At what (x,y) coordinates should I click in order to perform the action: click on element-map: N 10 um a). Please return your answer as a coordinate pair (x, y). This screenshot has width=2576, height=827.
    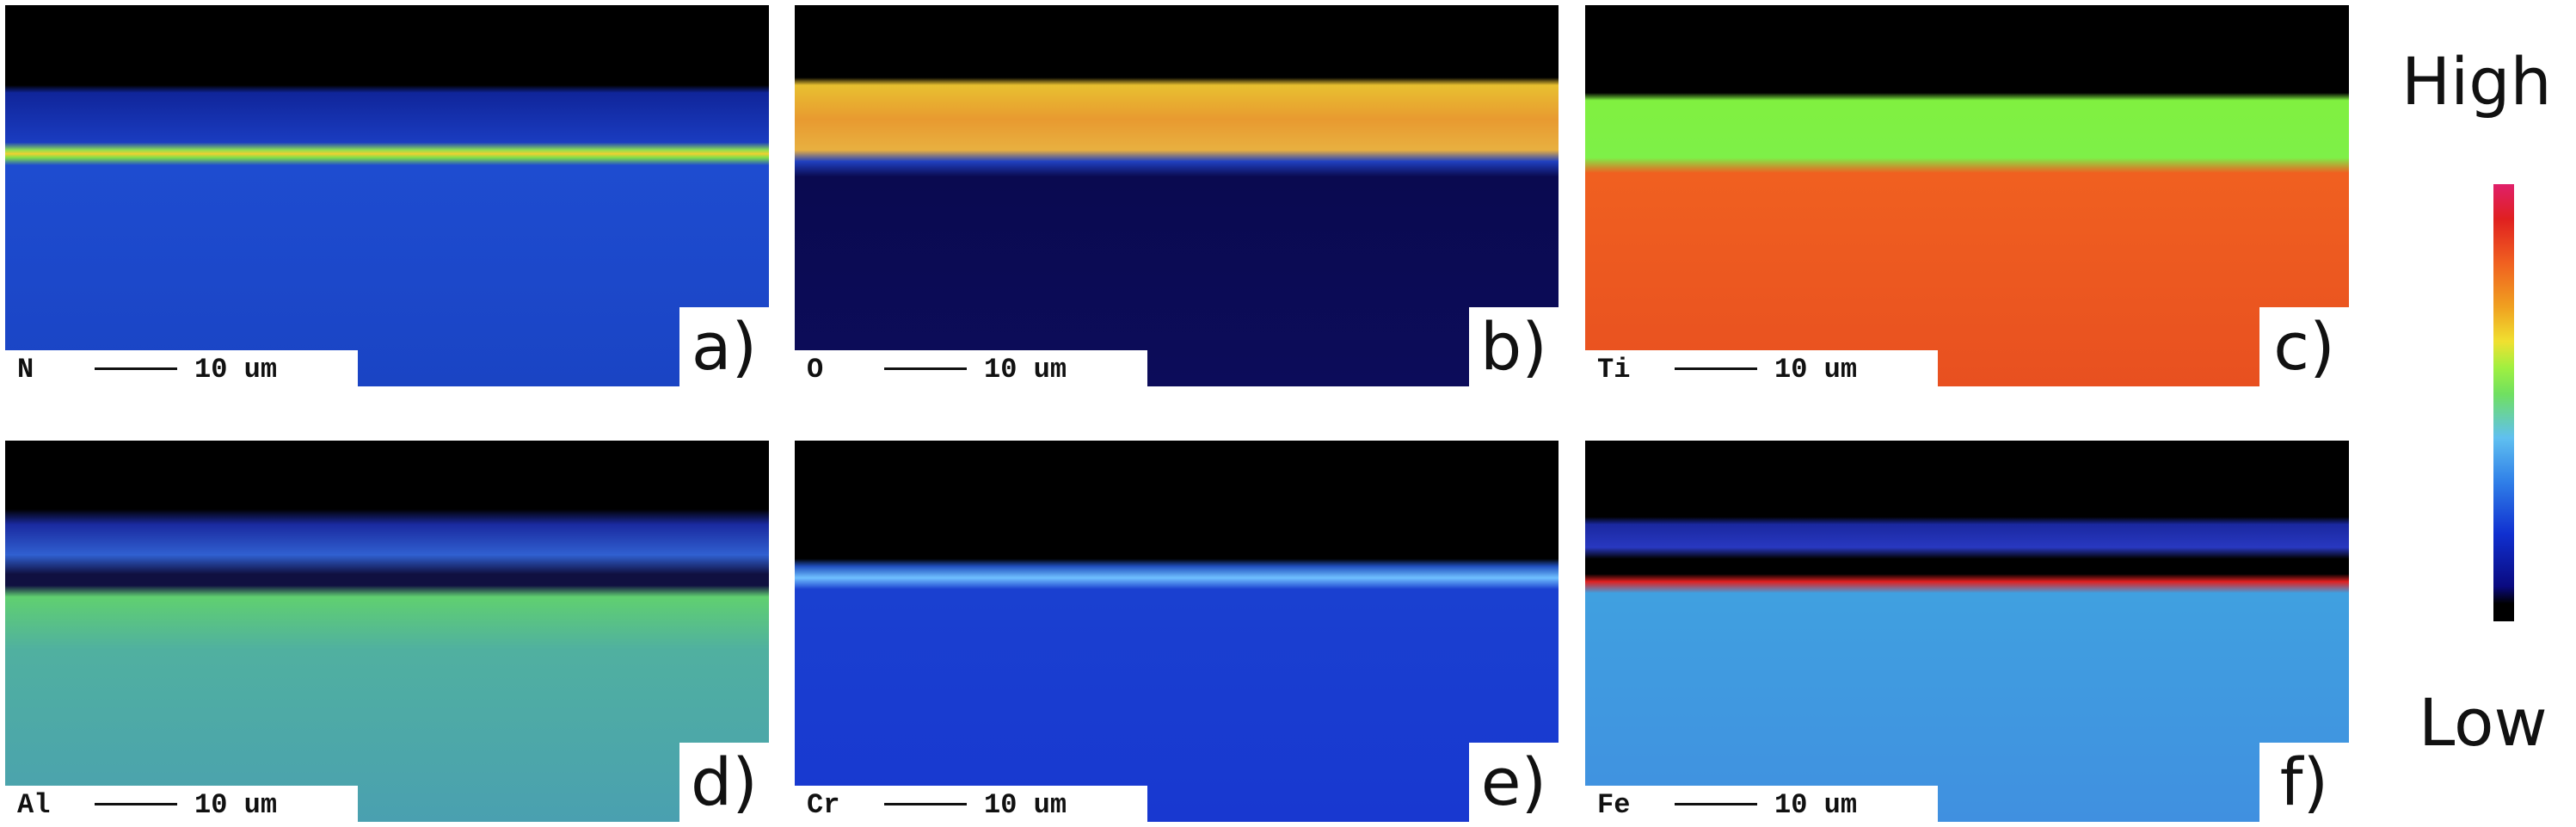
    Looking at the image, I should click on (387, 196).